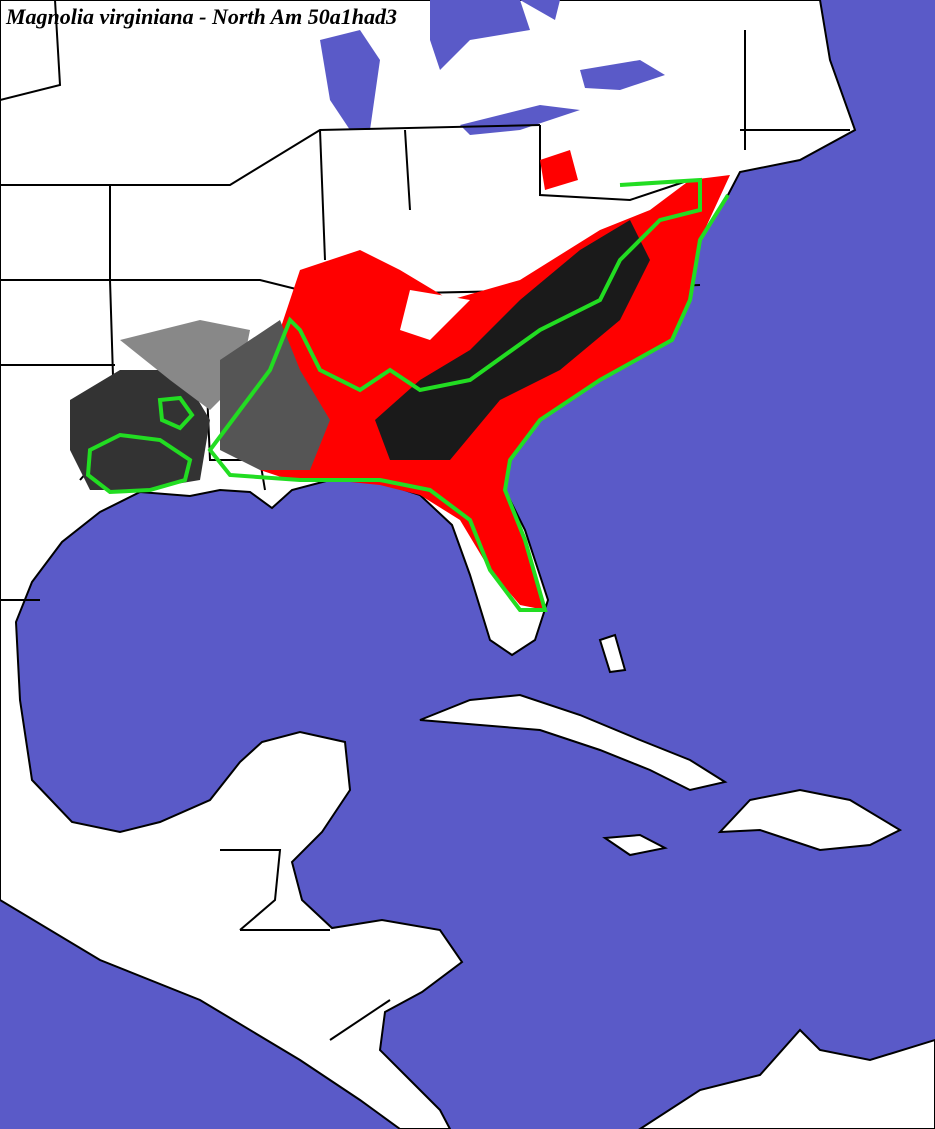  I want to click on lake-ontario, so click(622, 75).